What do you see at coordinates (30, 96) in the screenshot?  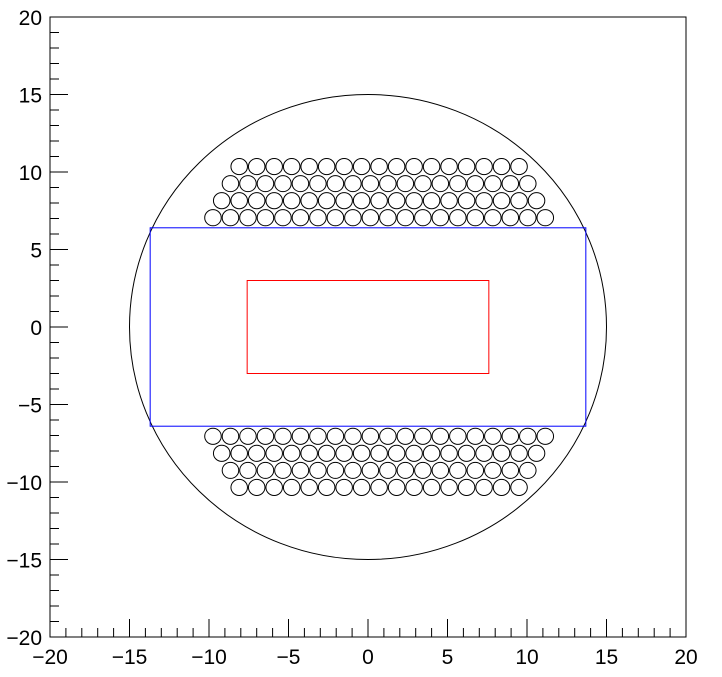 I see `y-tick-label: 15` at bounding box center [30, 96].